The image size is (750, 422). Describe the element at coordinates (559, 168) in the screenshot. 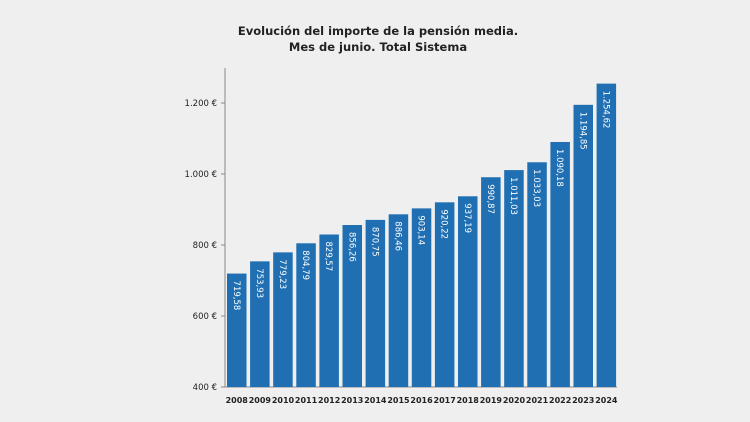

I see `data-label: 1.090,18` at that location.